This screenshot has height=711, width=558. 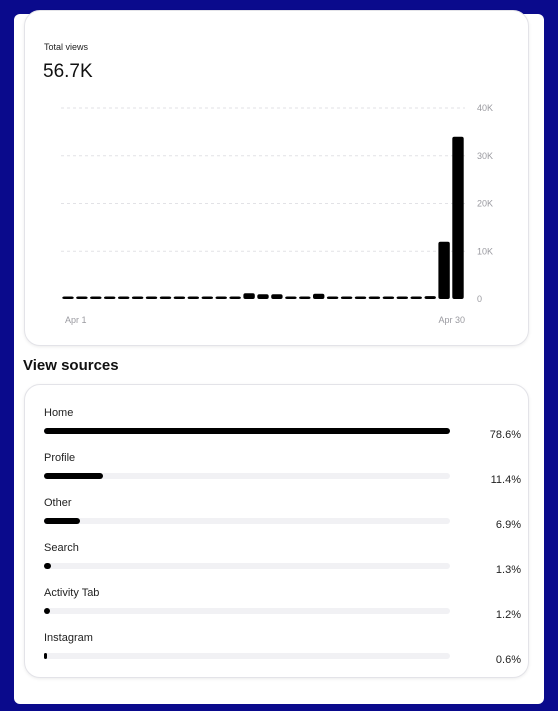 I want to click on view-source-name: Other, so click(x=58, y=503).